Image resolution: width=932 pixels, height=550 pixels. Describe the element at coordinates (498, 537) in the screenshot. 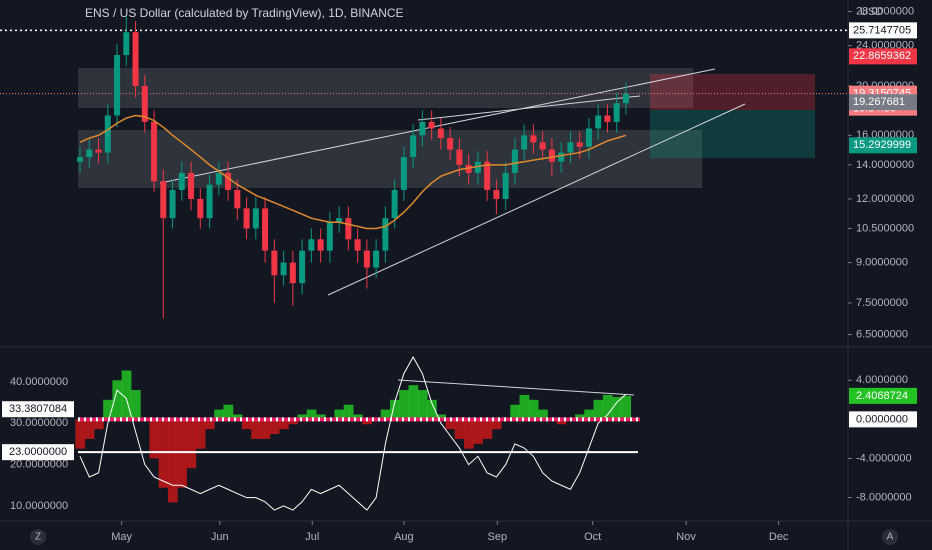

I see `x-tick-label: Sep` at that location.